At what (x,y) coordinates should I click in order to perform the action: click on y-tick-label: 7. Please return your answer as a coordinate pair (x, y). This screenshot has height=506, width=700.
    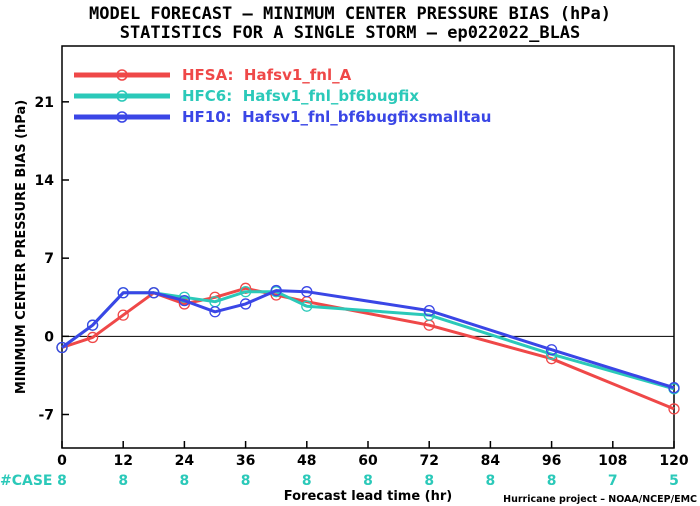
    Looking at the image, I should click on (49, 259).